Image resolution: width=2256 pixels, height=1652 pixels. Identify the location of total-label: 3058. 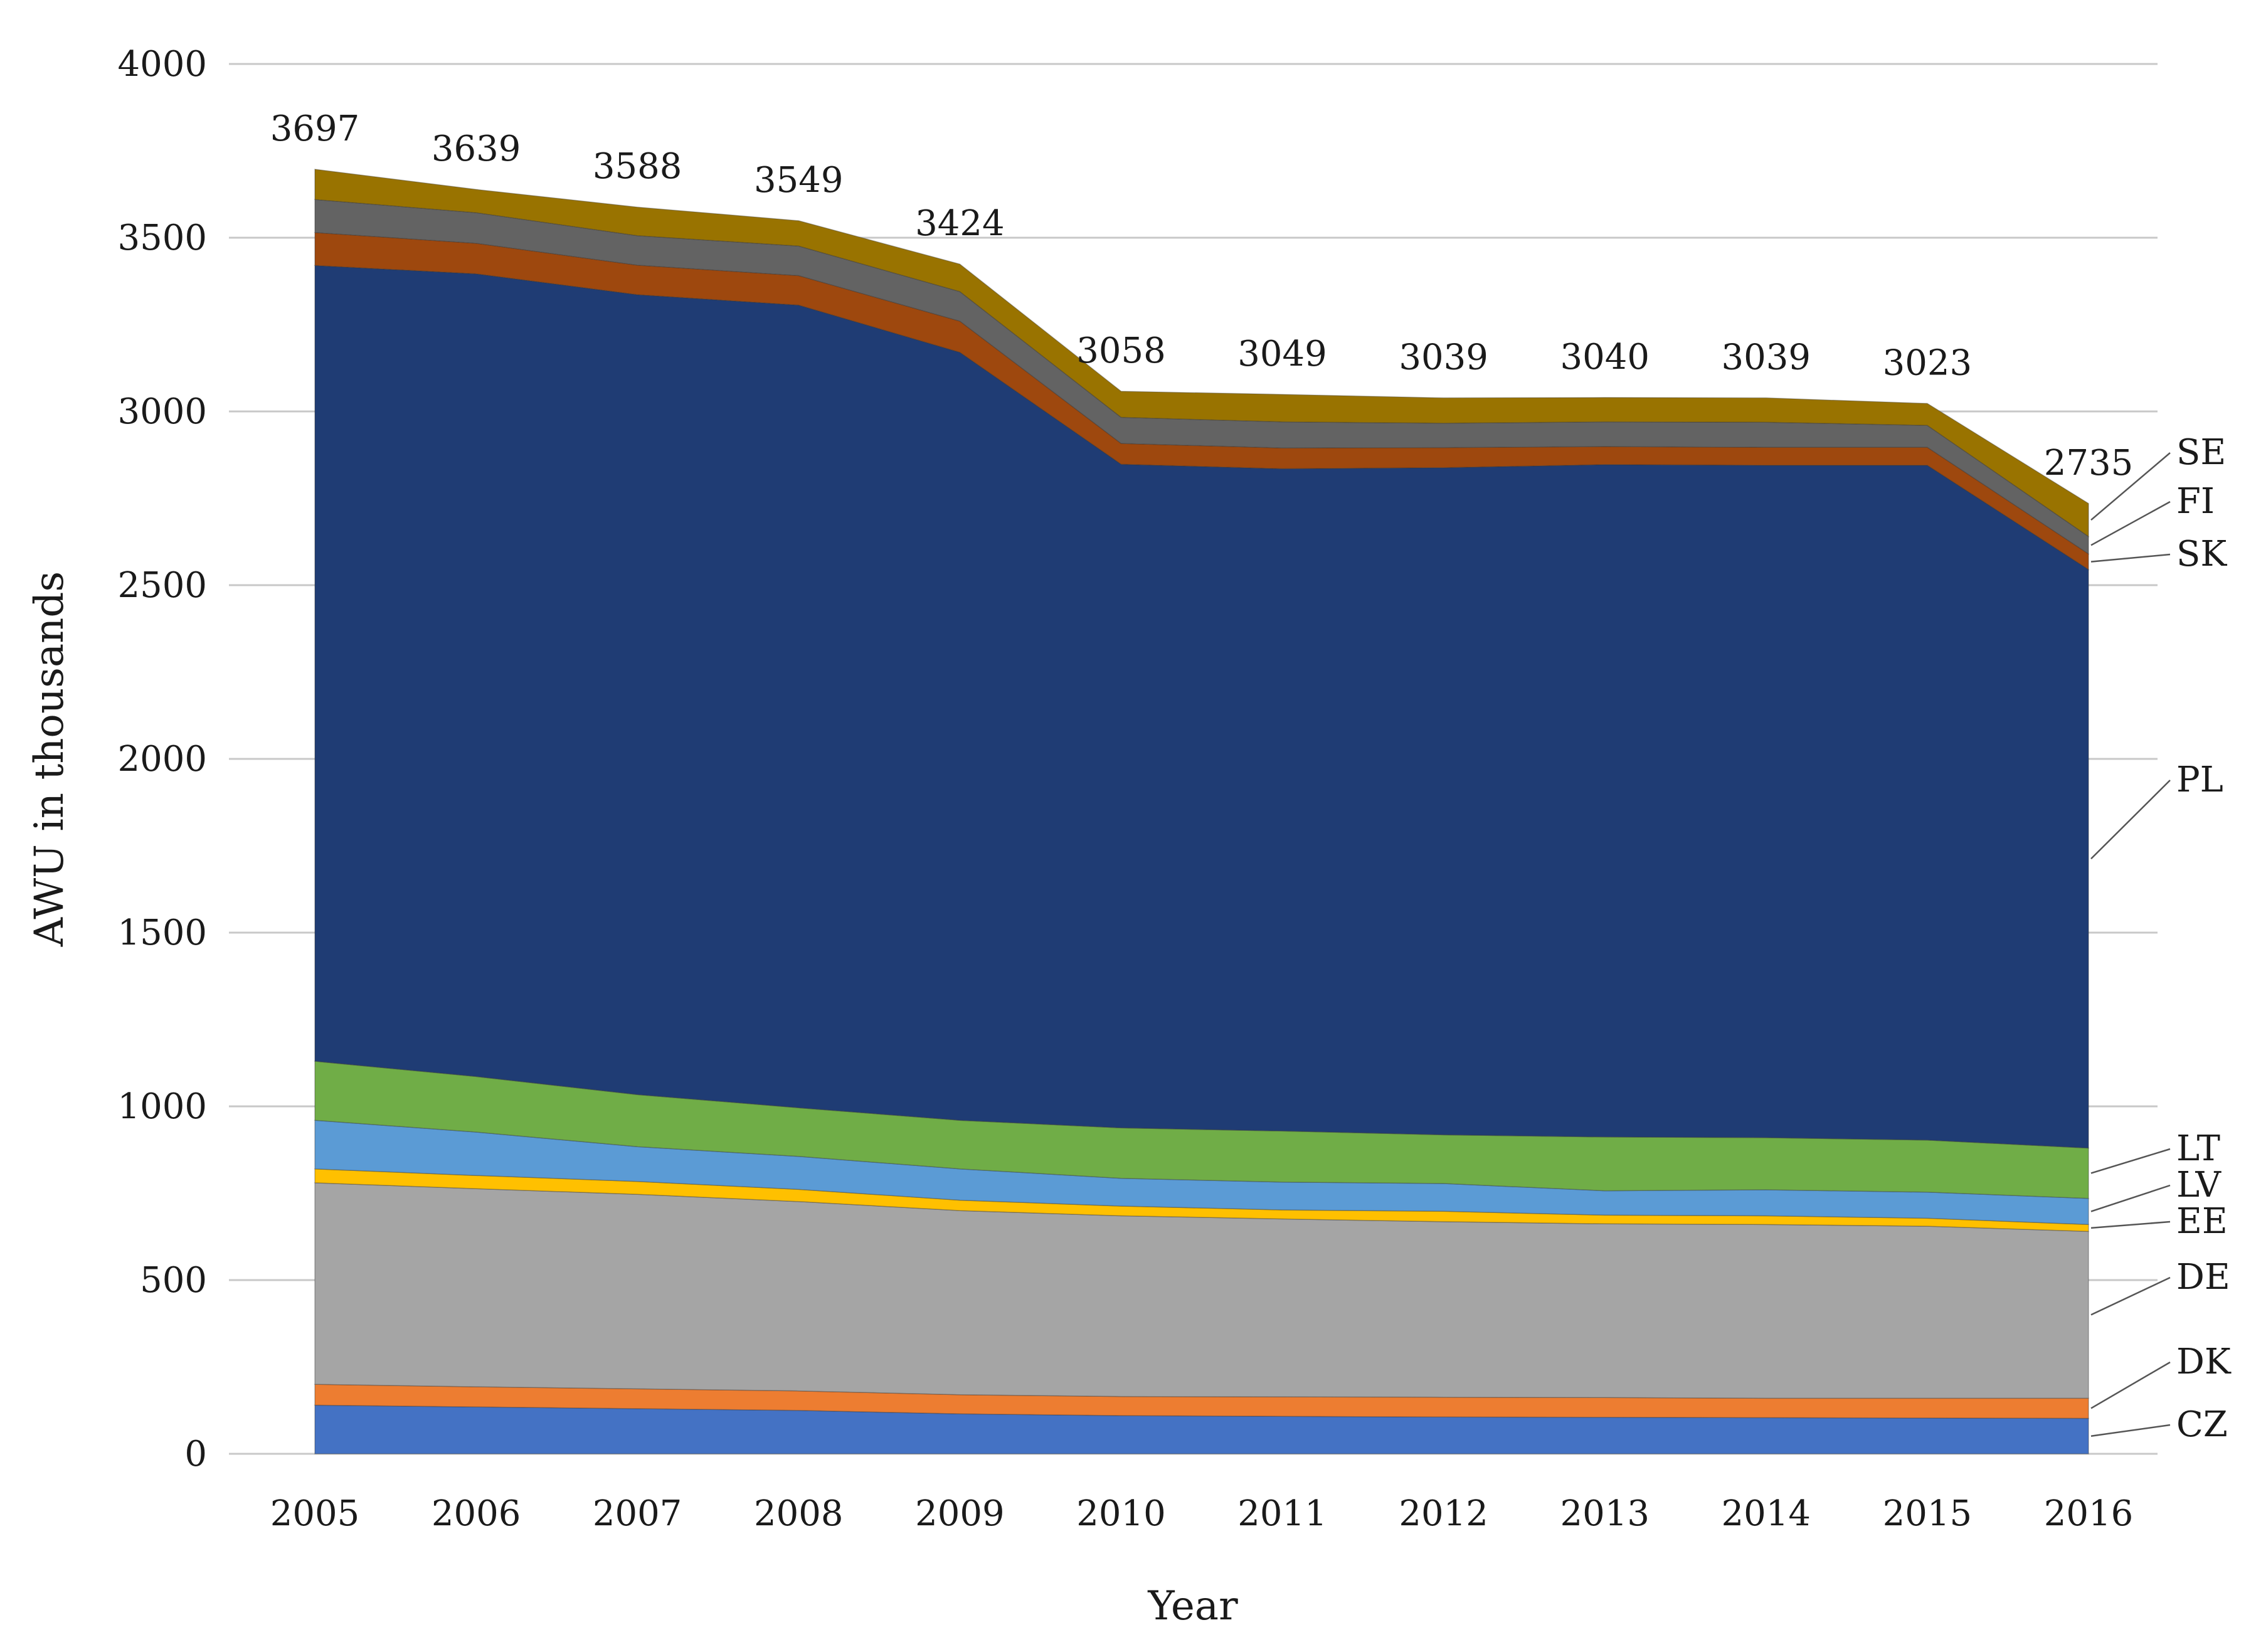
(1121, 351).